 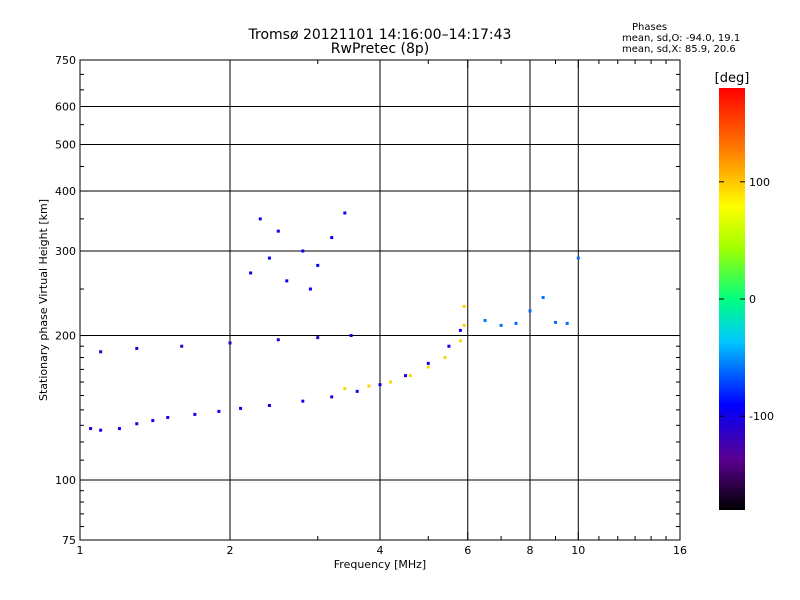 What do you see at coordinates (380, 550) in the screenshot?
I see `x-tick-label: 4` at bounding box center [380, 550].